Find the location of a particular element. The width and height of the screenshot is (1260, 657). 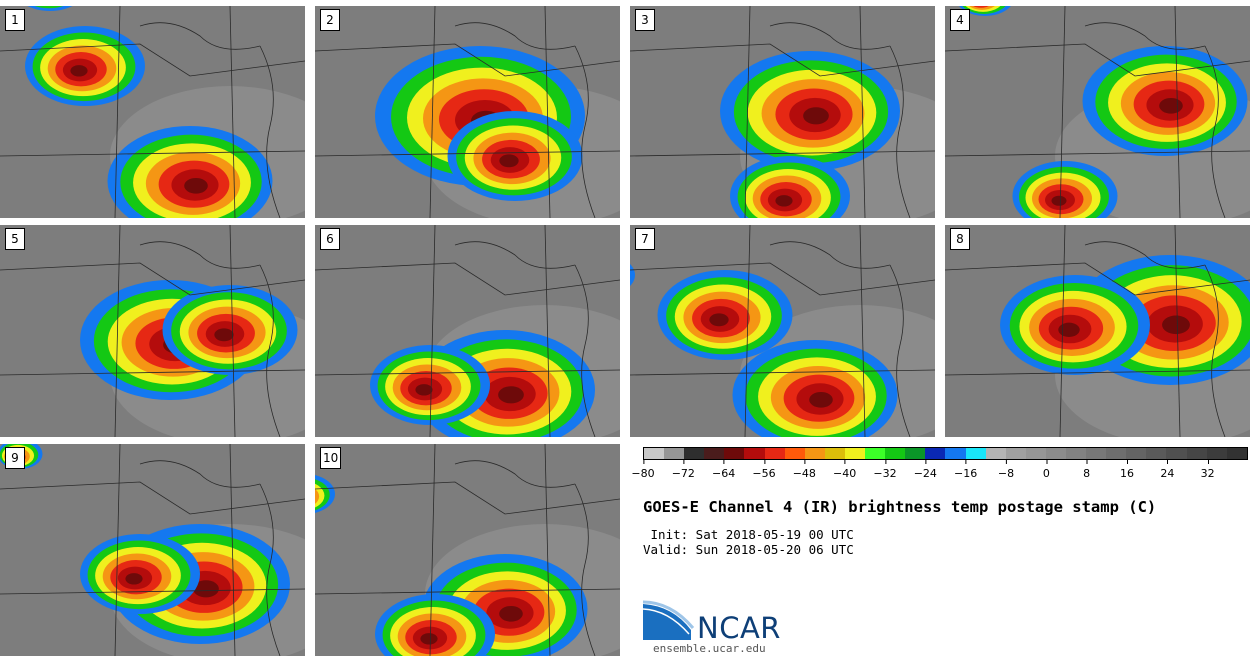

panel-number-label: 2 is located at coordinates (330, 20).